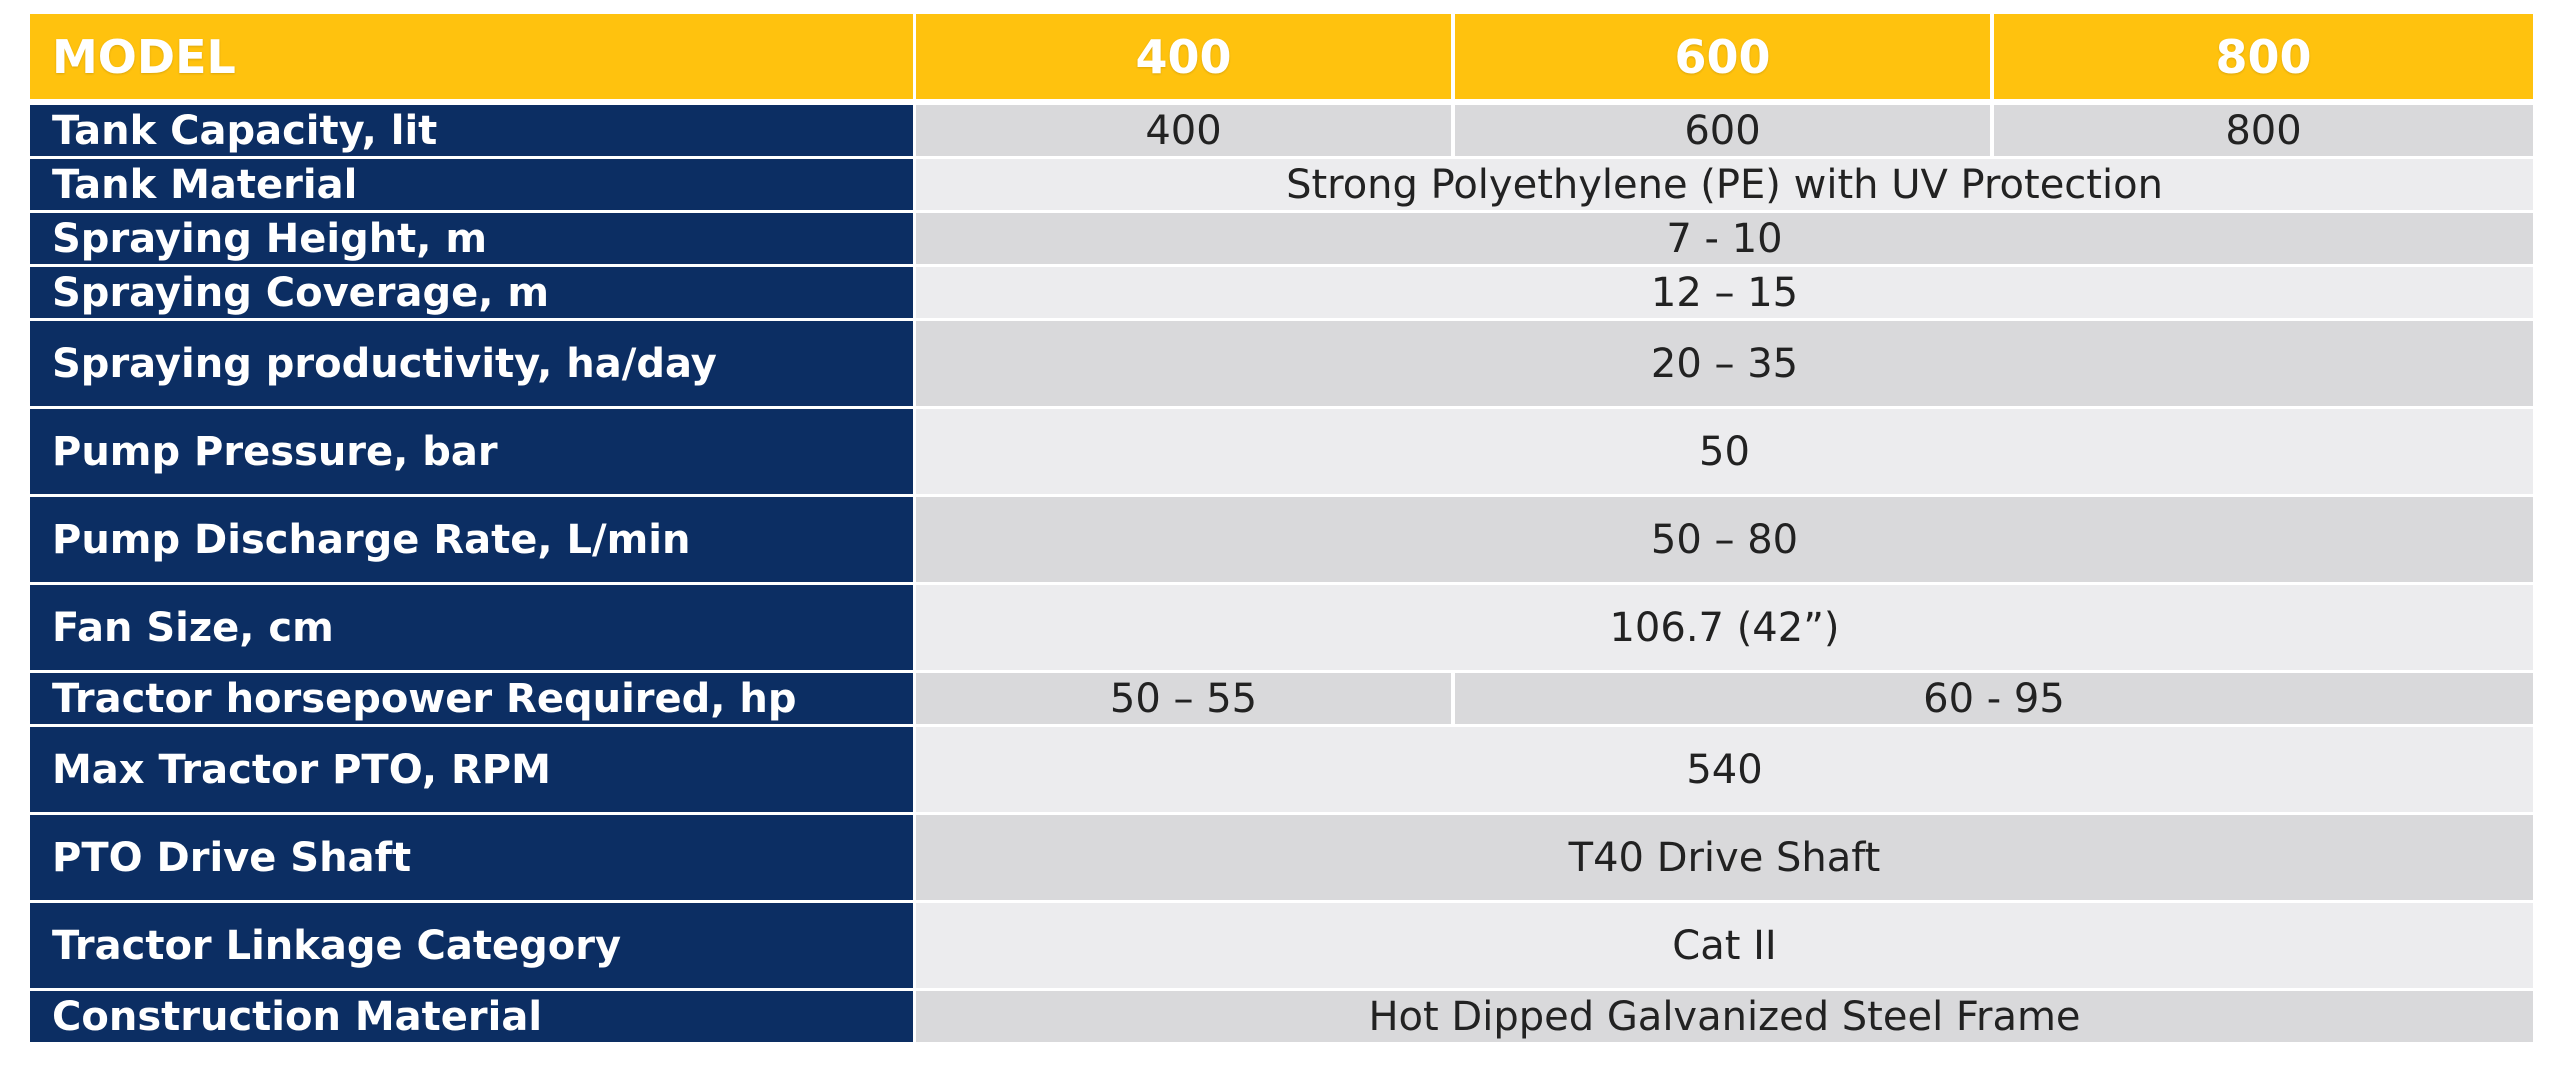  Describe the element at coordinates (471, 947) in the screenshot. I see `row-label-tractor-linkage-category: Tractor Linkage Category` at that location.